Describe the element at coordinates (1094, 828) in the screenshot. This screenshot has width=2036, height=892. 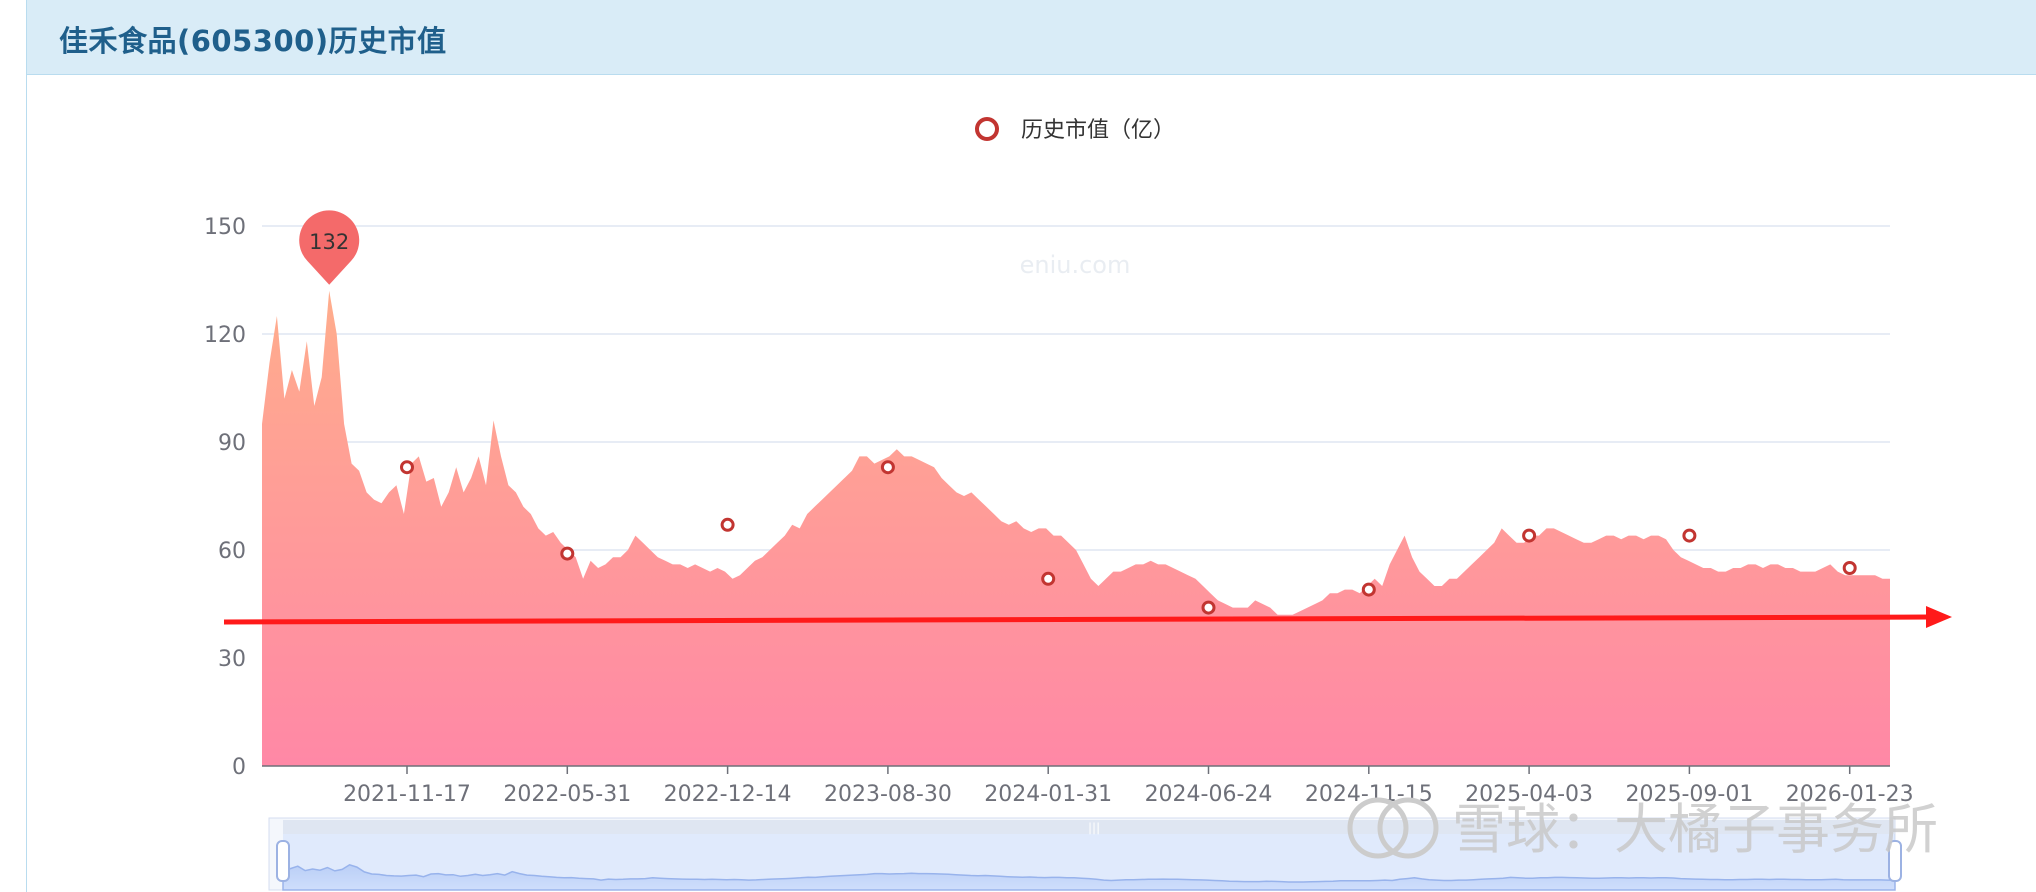
I see `drag-grip-icon: |||` at that location.